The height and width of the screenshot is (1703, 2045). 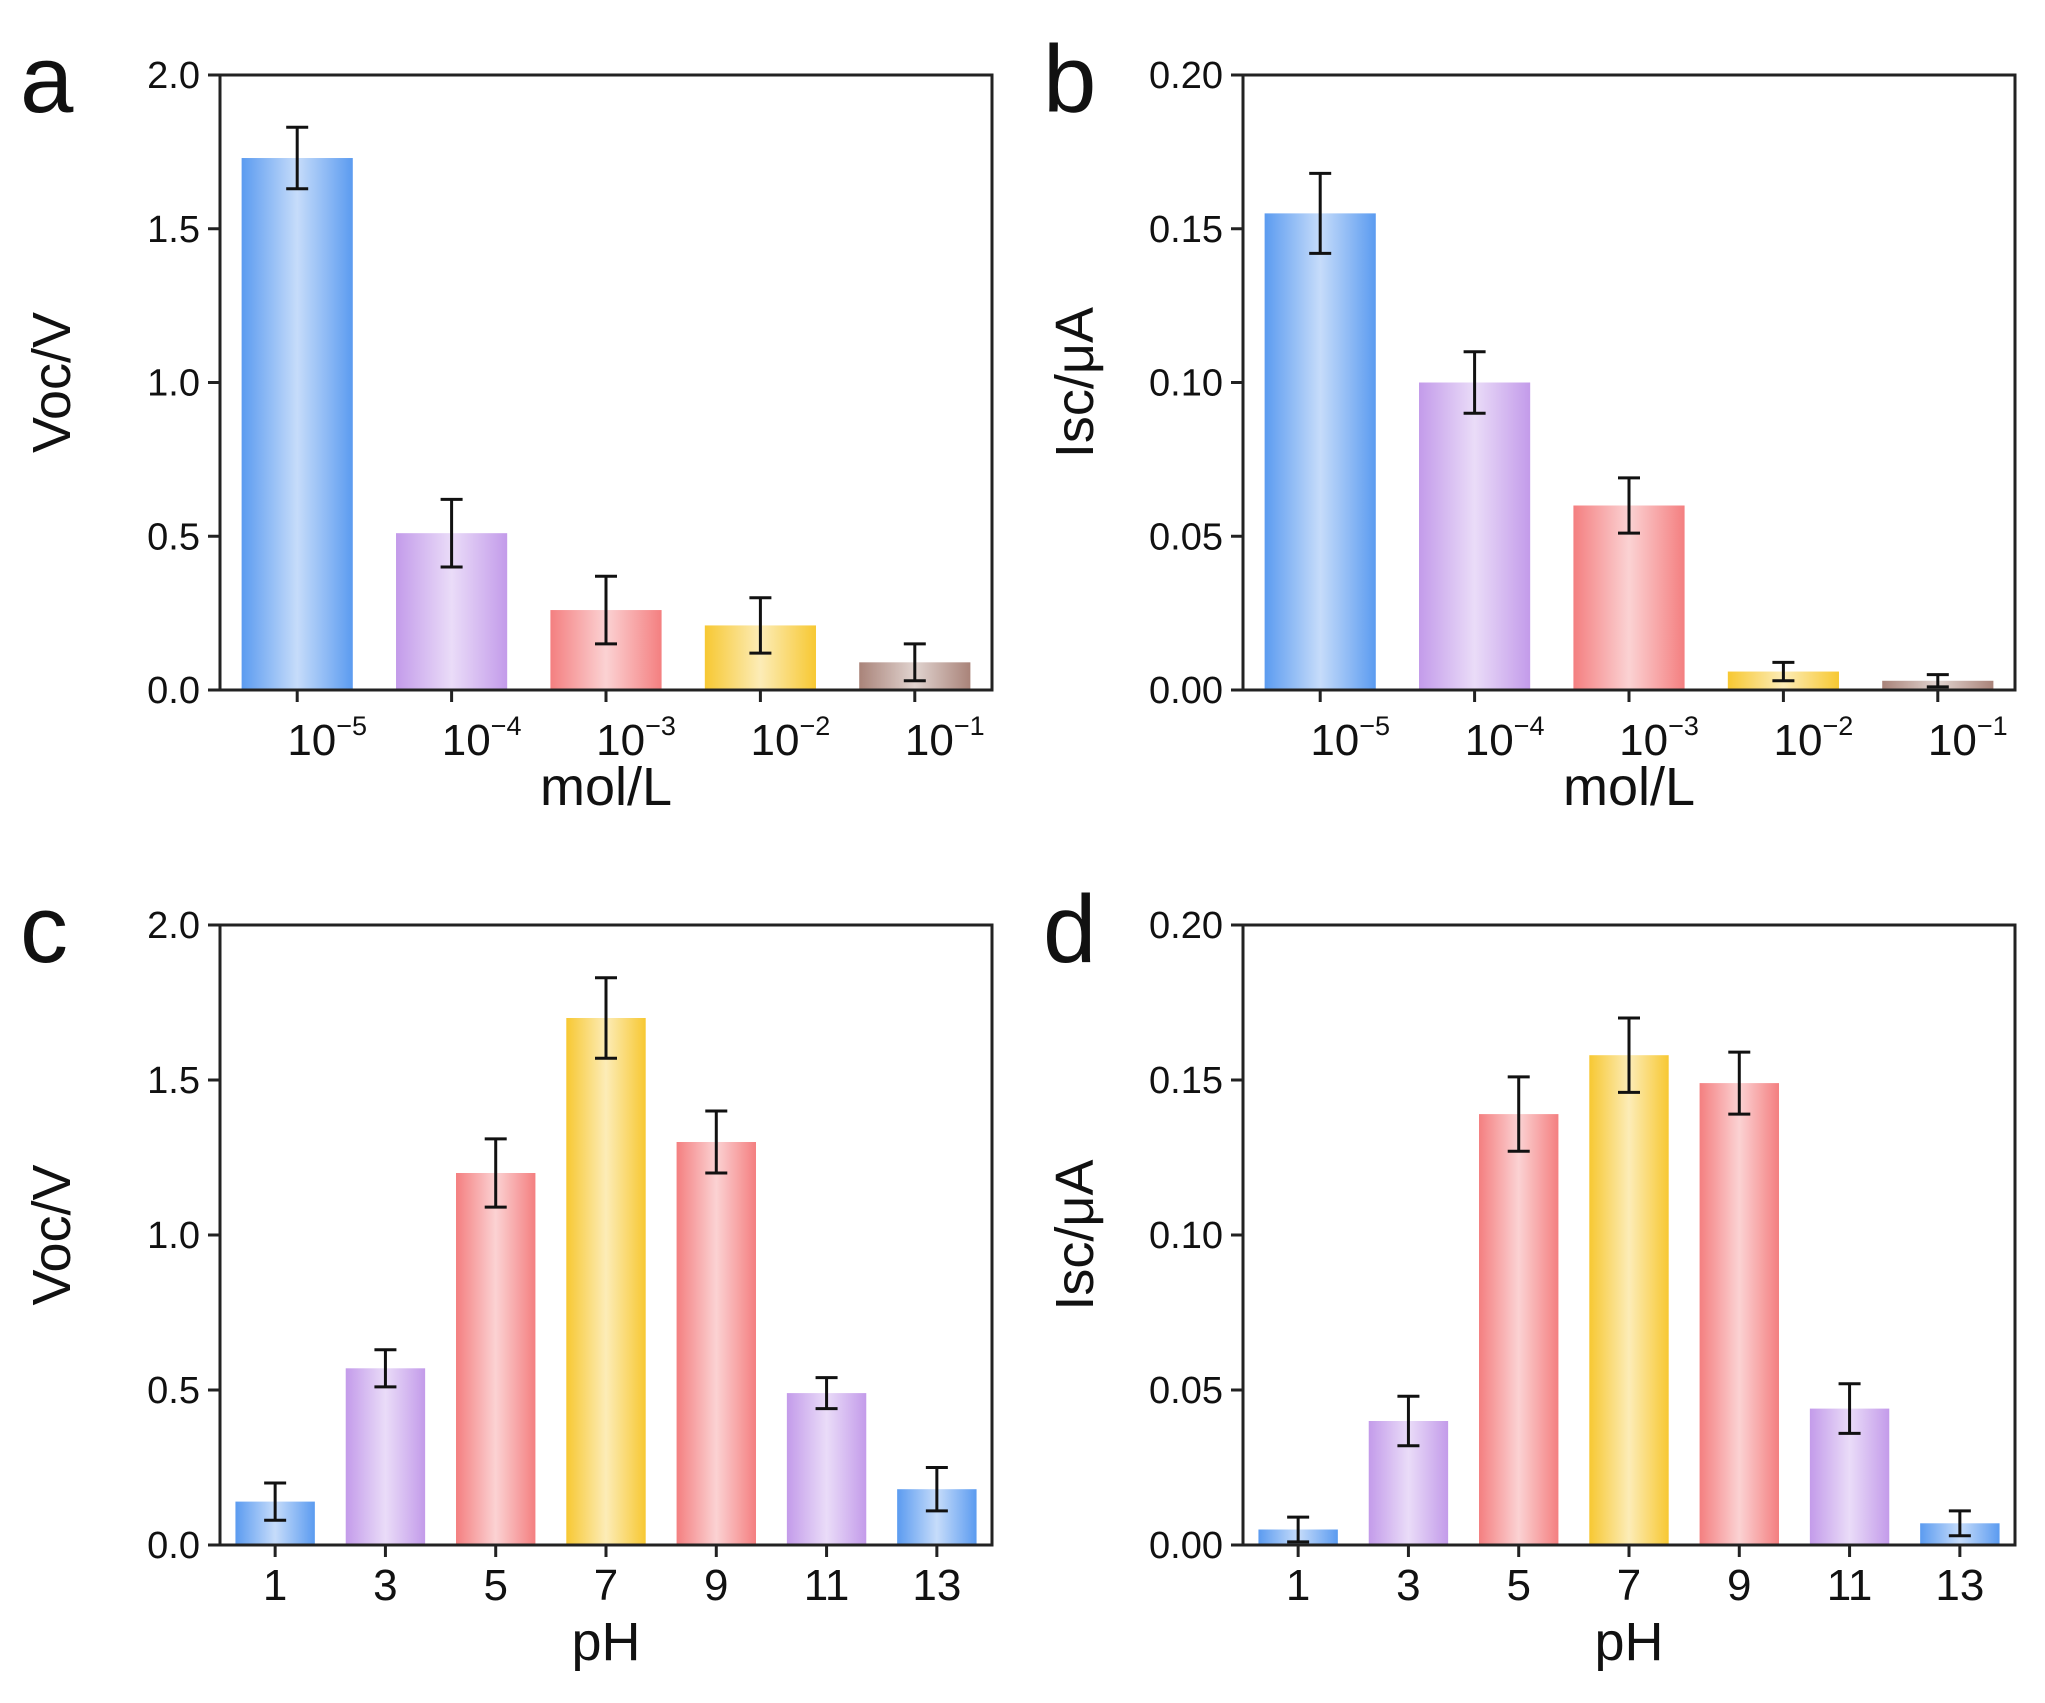 I want to click on panel-letter: a, so click(x=47, y=79).